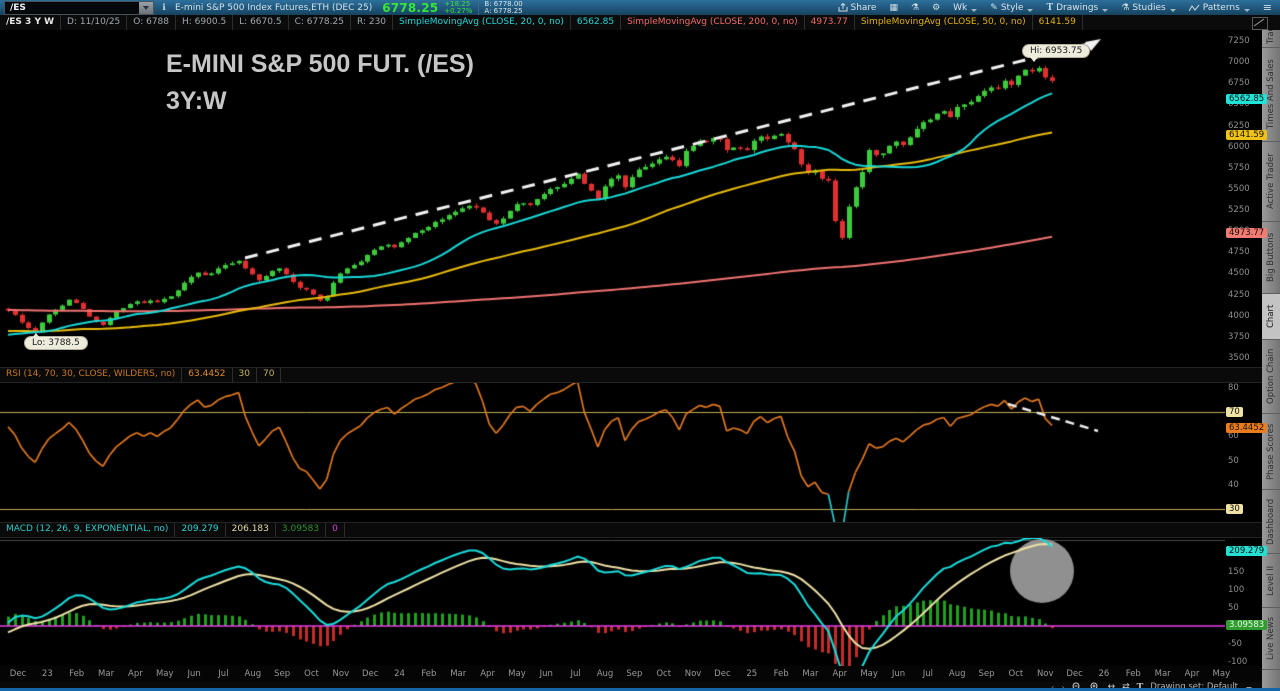 The height and width of the screenshot is (691, 1280). What do you see at coordinates (1271, 522) in the screenshot?
I see `sidebar-tab-dashboard: Dashboard` at bounding box center [1271, 522].